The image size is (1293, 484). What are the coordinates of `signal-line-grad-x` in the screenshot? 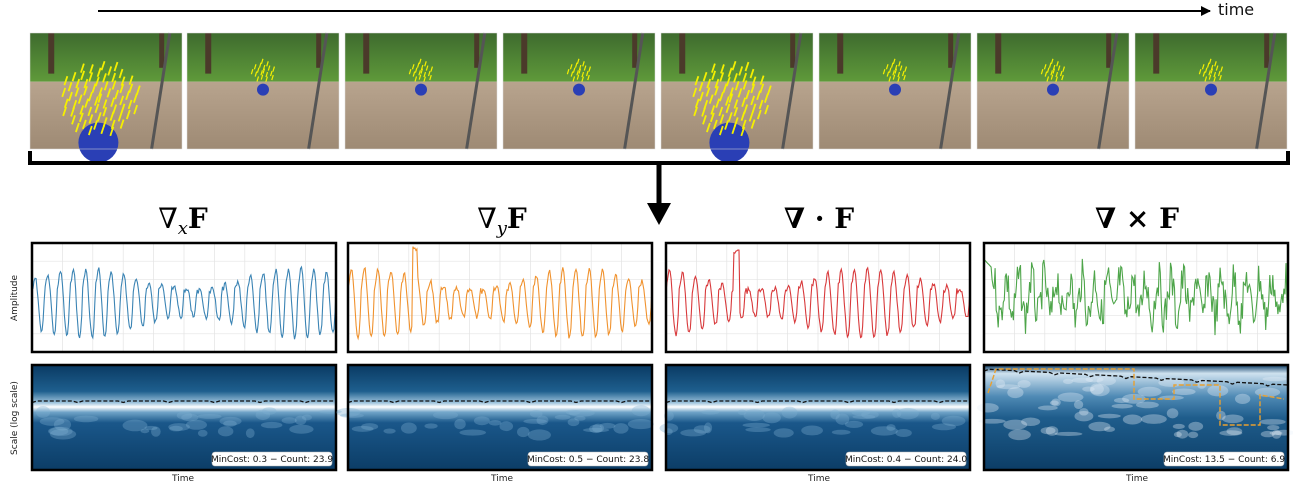 It's located at (184, 302).